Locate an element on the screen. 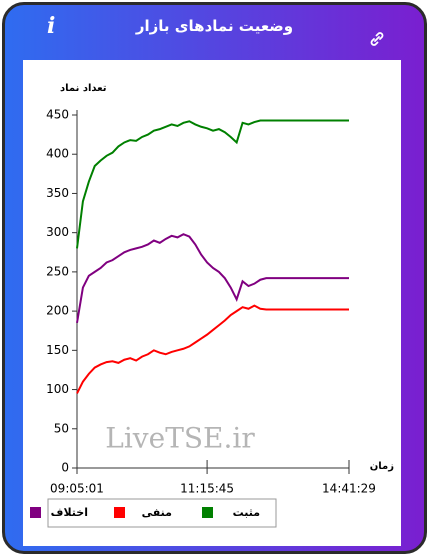  y-tick-label: 400 is located at coordinates (57, 154).